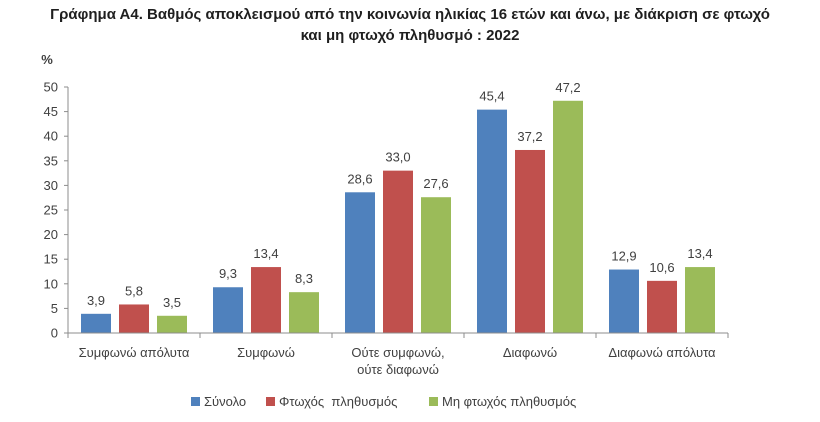  I want to click on data-label: 8,3, so click(304, 278).